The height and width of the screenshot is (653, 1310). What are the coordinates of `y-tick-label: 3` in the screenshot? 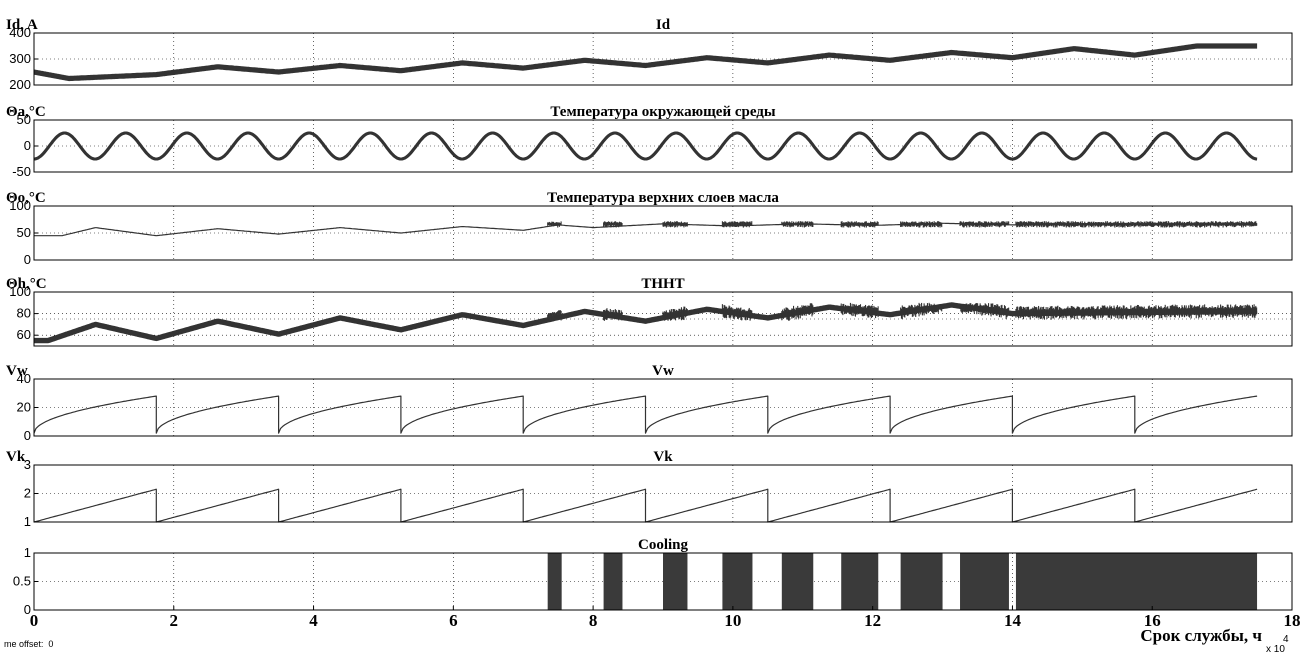 It's located at (27, 464).